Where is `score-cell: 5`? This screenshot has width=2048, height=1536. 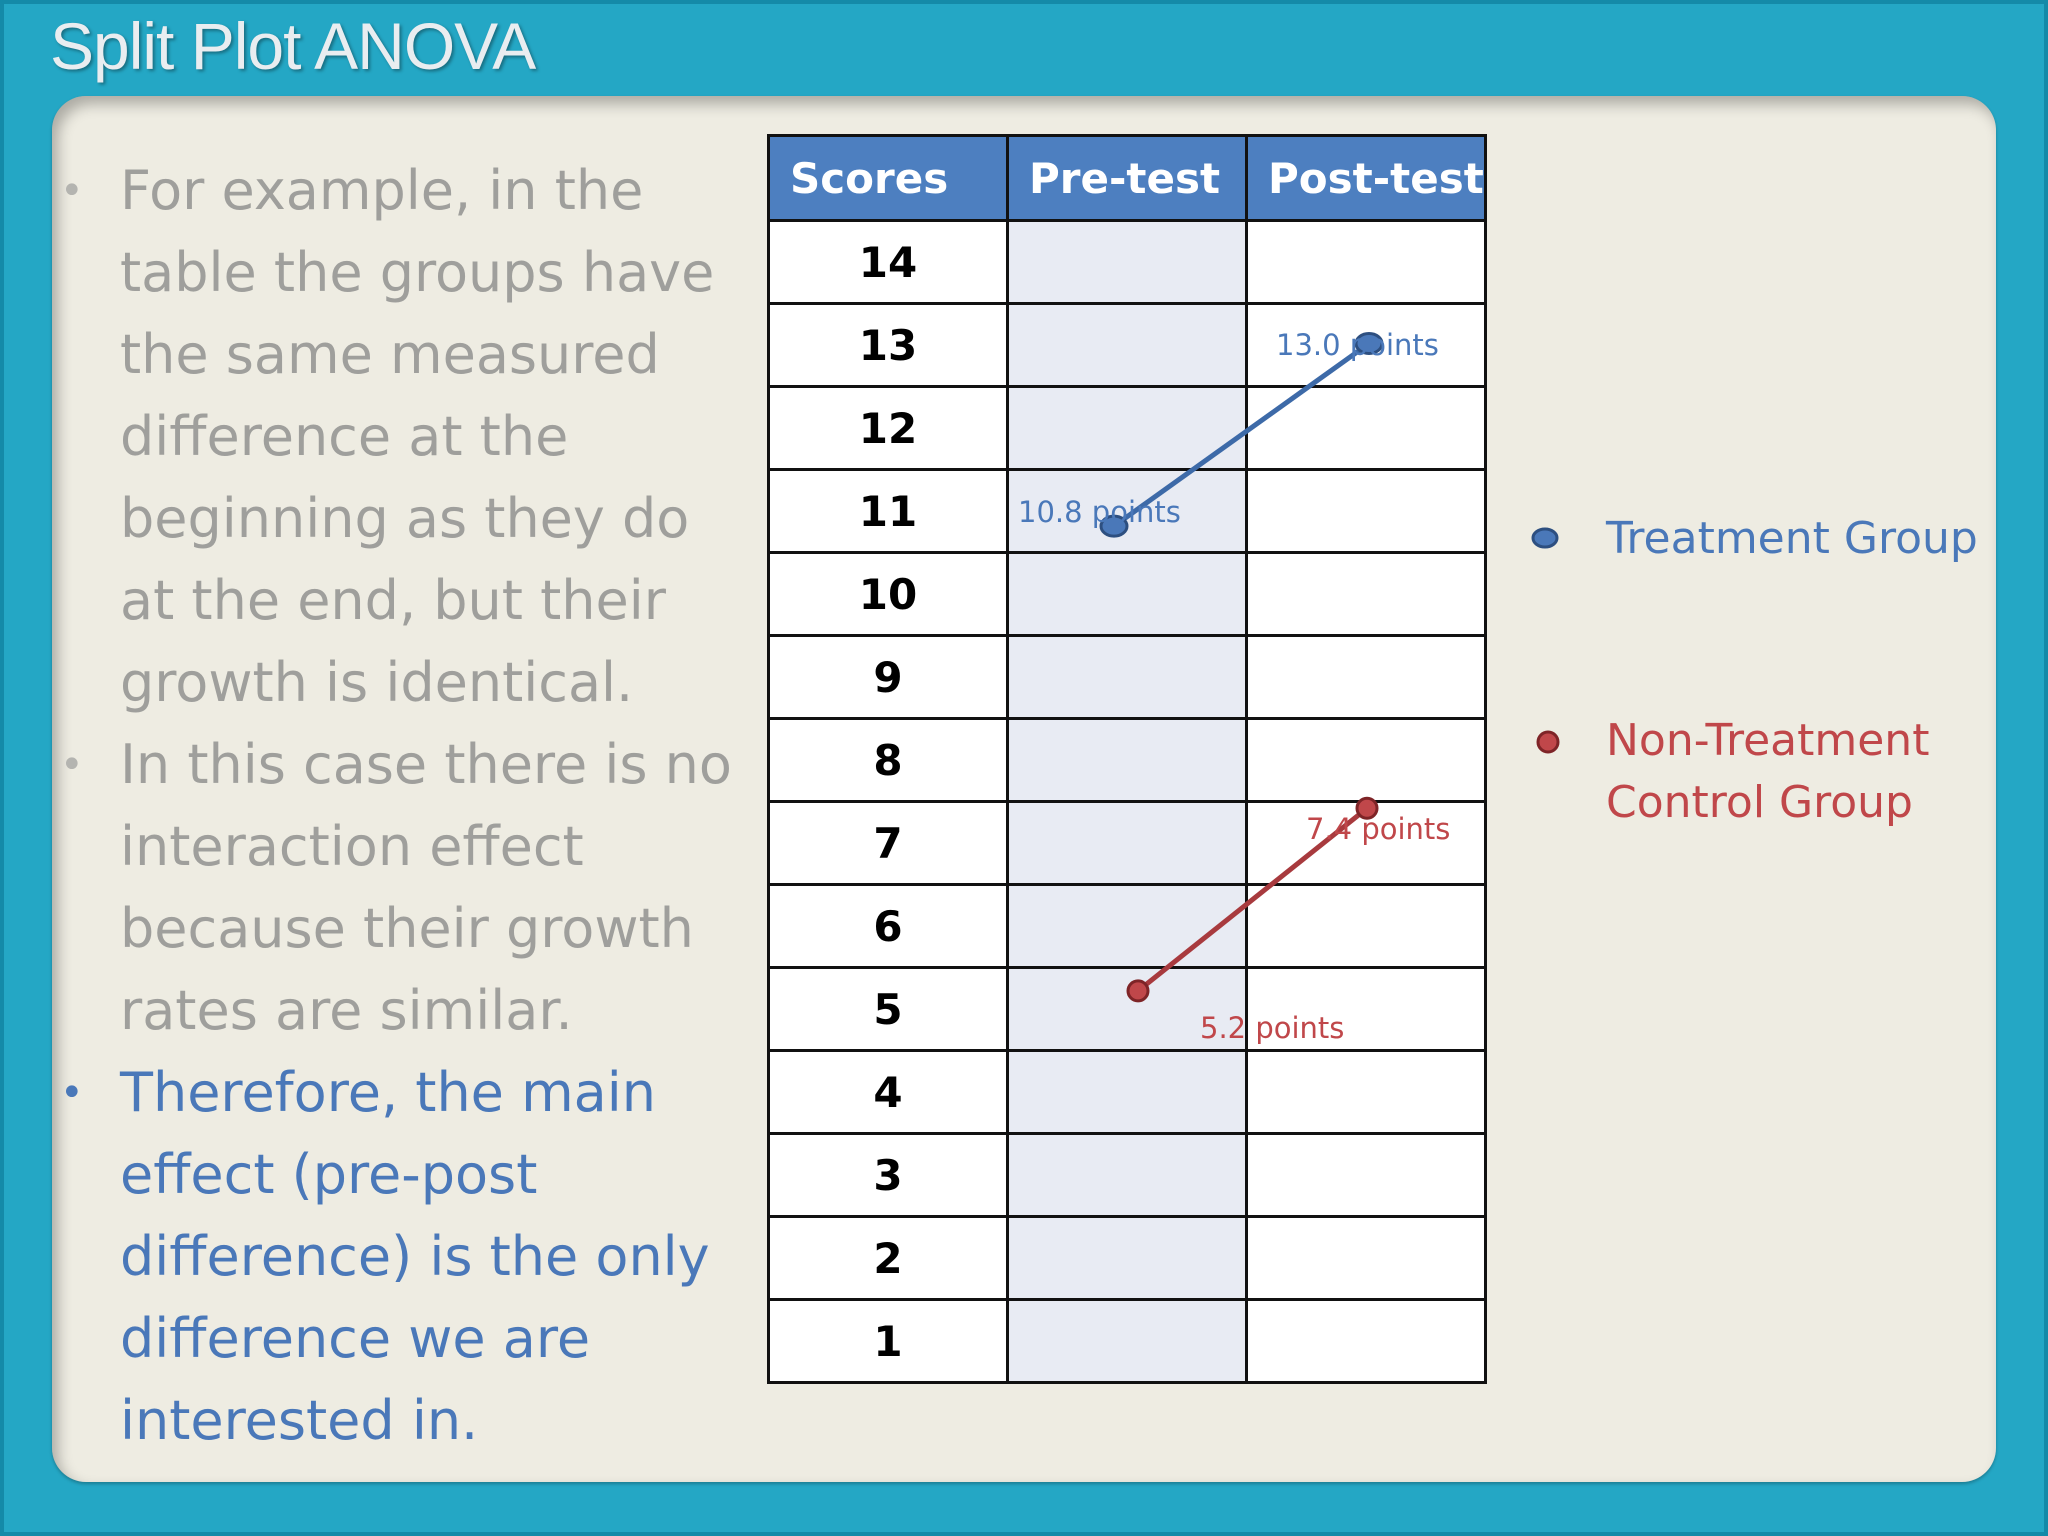
score-cell: 5 is located at coordinates (888, 1009).